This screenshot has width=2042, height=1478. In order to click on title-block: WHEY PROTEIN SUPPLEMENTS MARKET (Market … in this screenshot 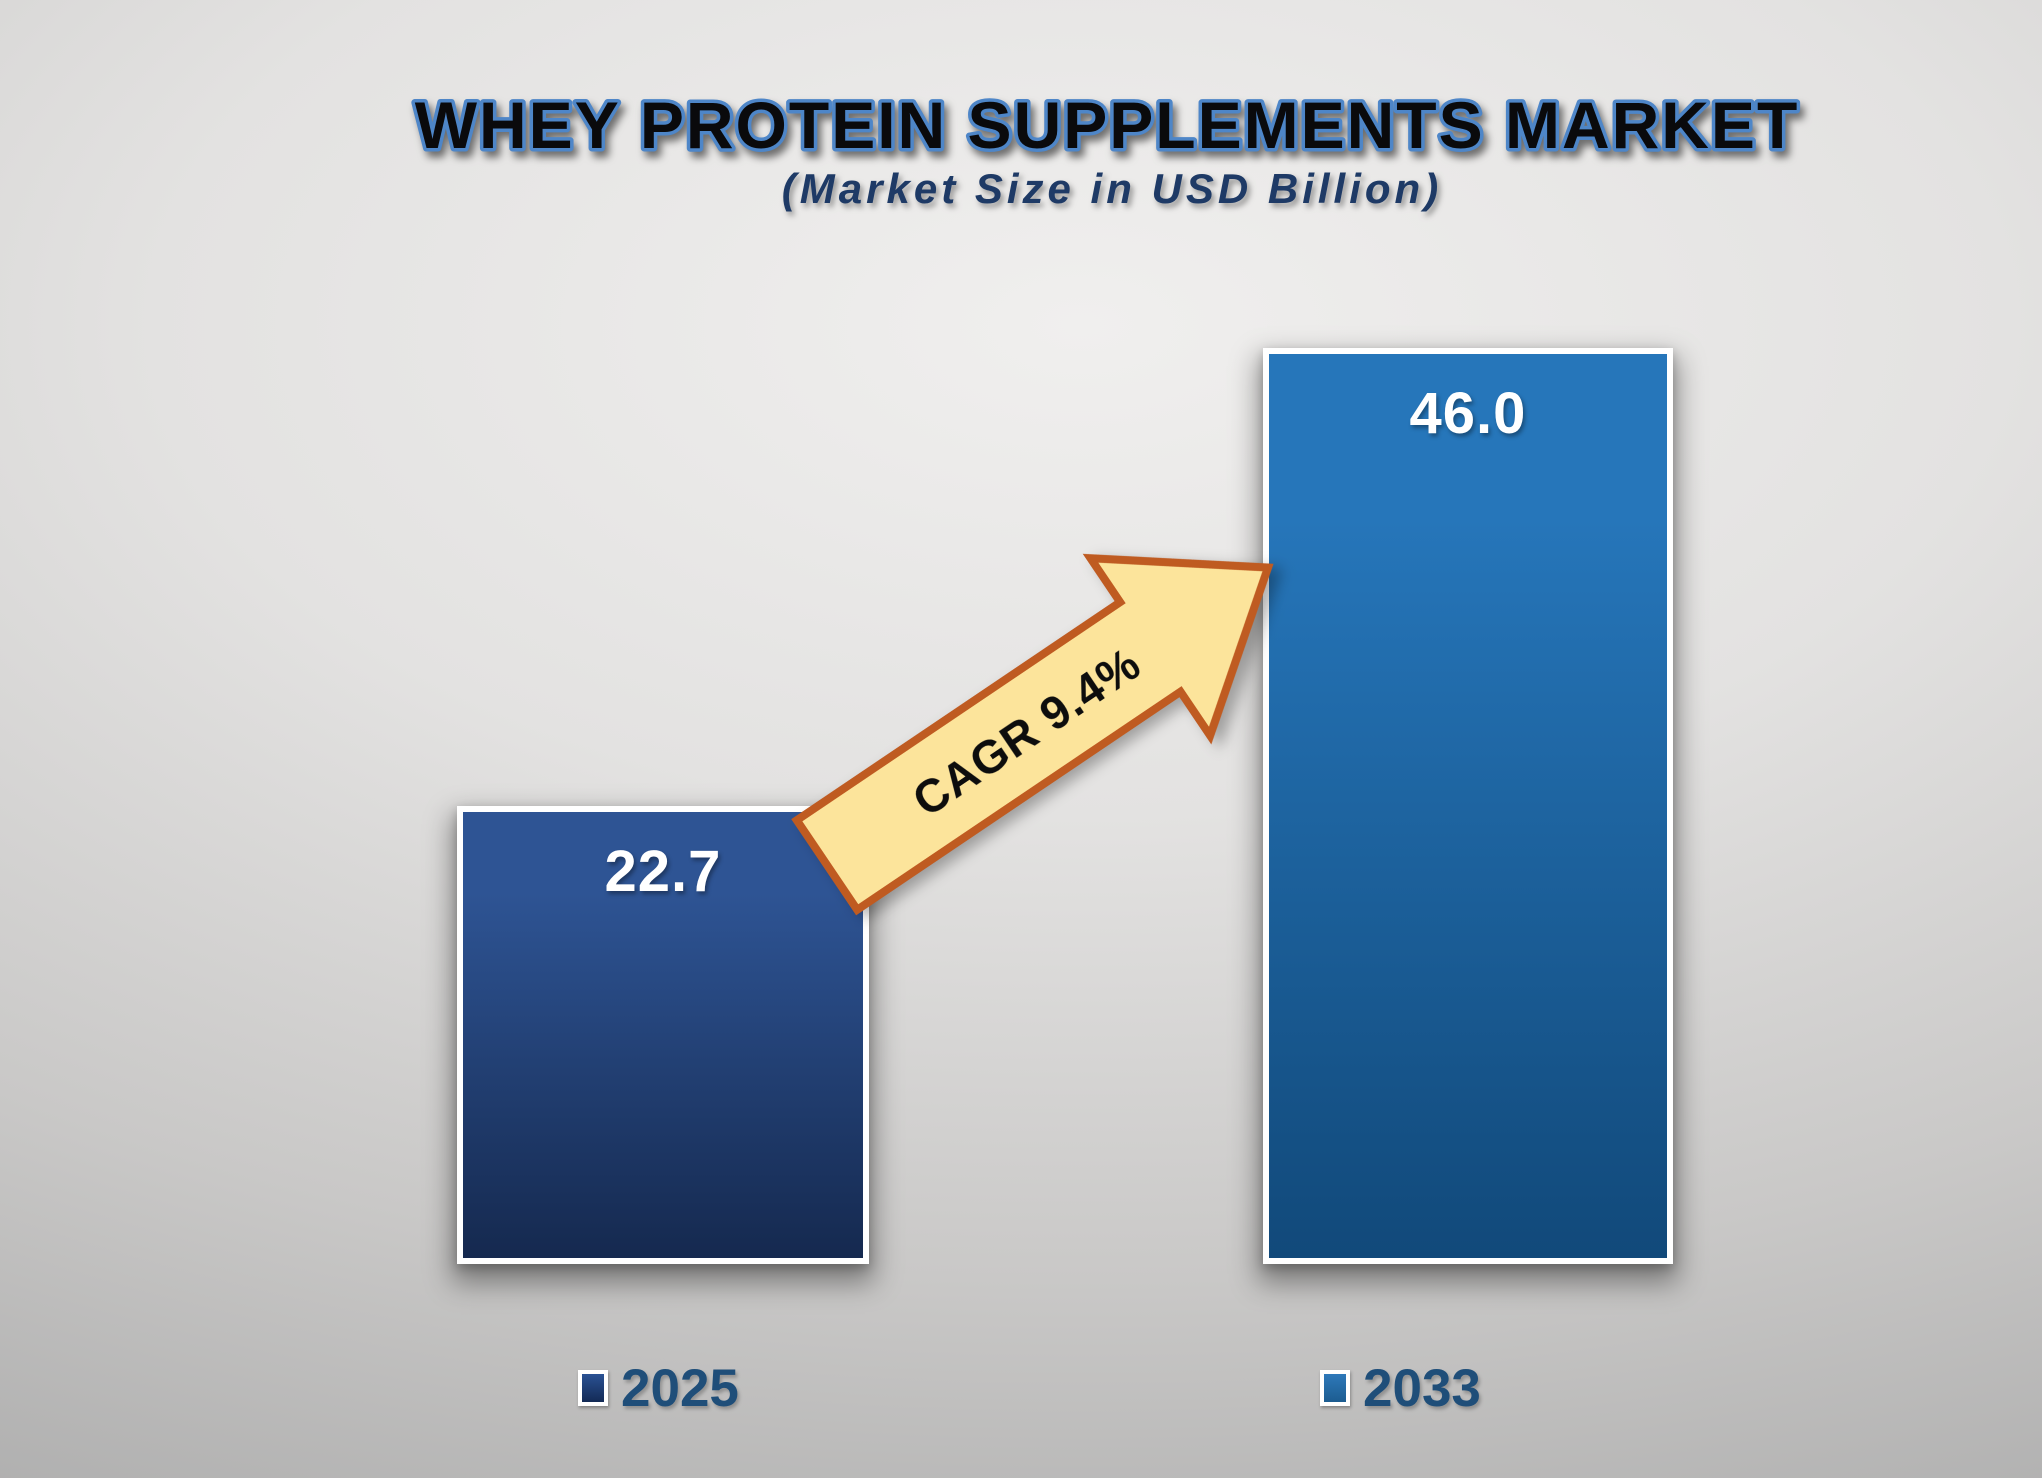, I will do `click(1106, 149)`.